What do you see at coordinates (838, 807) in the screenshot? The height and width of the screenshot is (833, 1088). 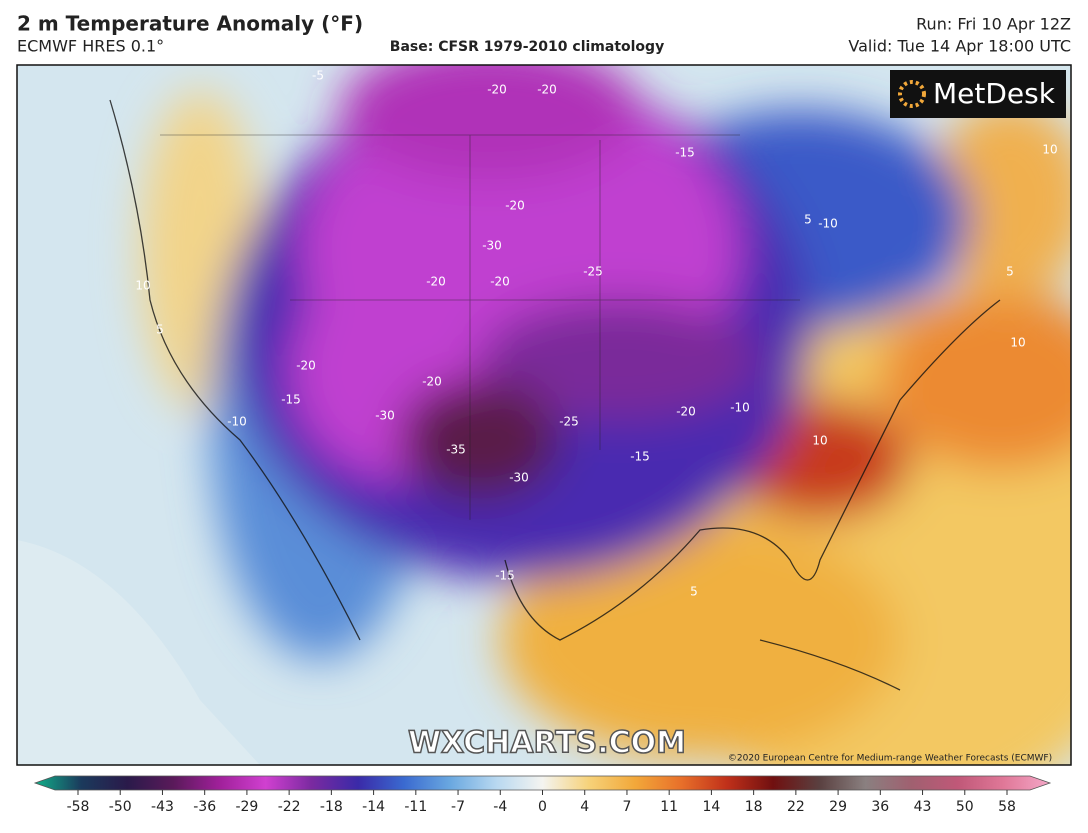 I see `colorbar-tick-label: 29` at bounding box center [838, 807].